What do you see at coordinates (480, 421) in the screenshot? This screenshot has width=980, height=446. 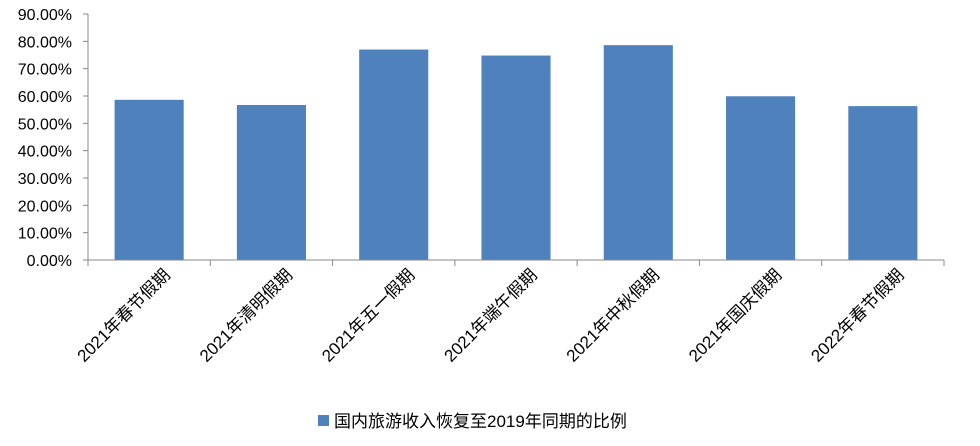 I see `legend-label: 国内旅游收入恢复至2019年同期的比例` at bounding box center [480, 421].